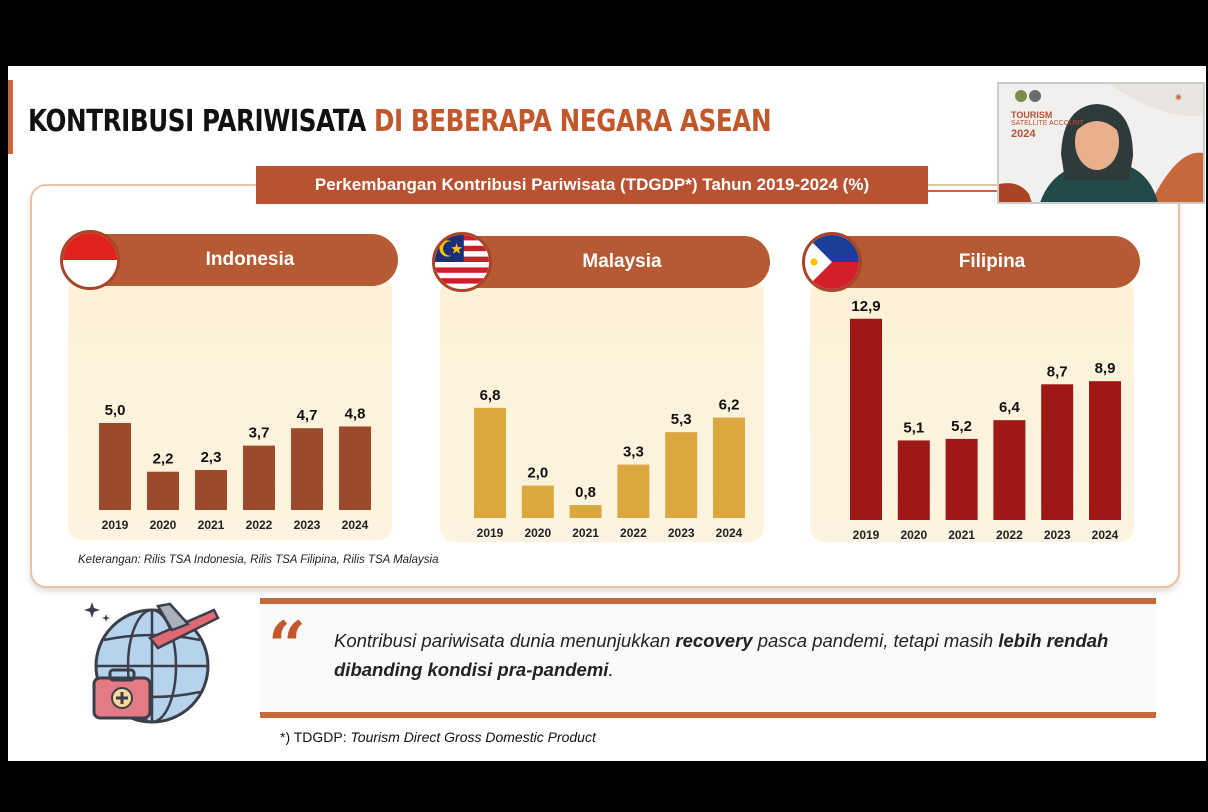 This screenshot has height=812, width=1208. Describe the element at coordinates (832, 262) in the screenshot. I see `philippines-flag-icon` at that location.